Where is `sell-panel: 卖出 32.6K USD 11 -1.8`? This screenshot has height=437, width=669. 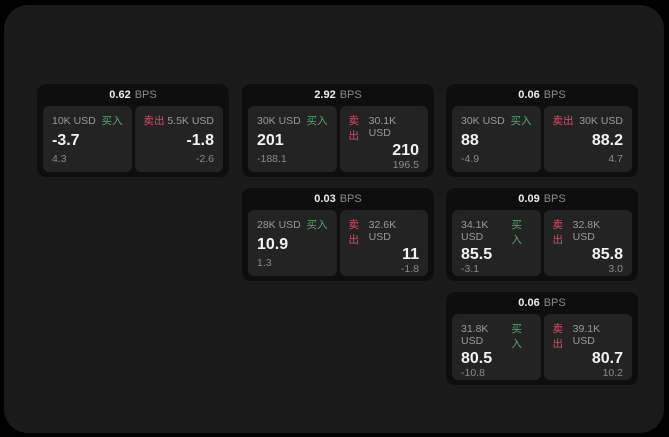
sell-panel: 卖出 32.6K USD 11 -1.8 is located at coordinates (383, 243).